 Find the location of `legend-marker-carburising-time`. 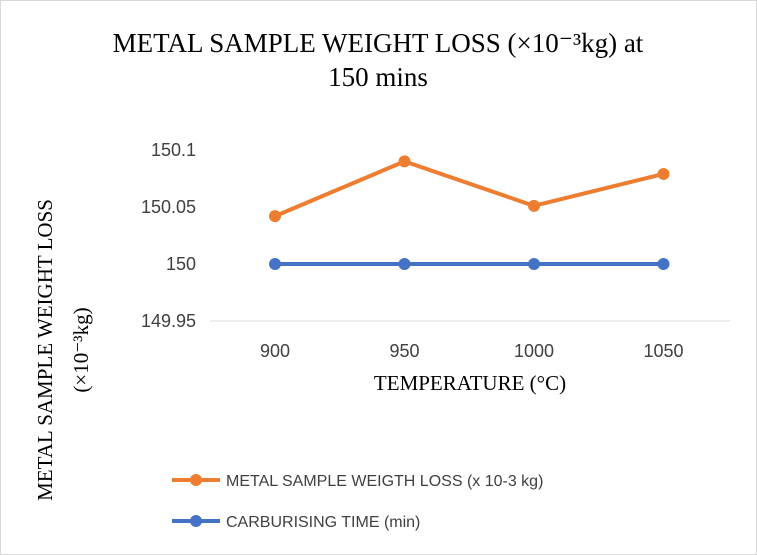

legend-marker-carburising-time is located at coordinates (196, 521).